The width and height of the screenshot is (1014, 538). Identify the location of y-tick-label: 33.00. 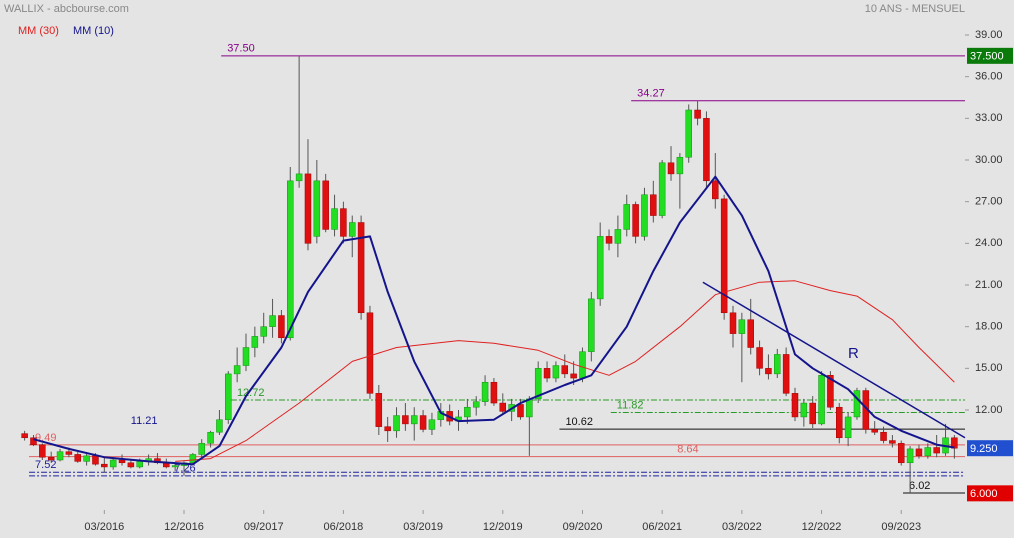
(989, 118).